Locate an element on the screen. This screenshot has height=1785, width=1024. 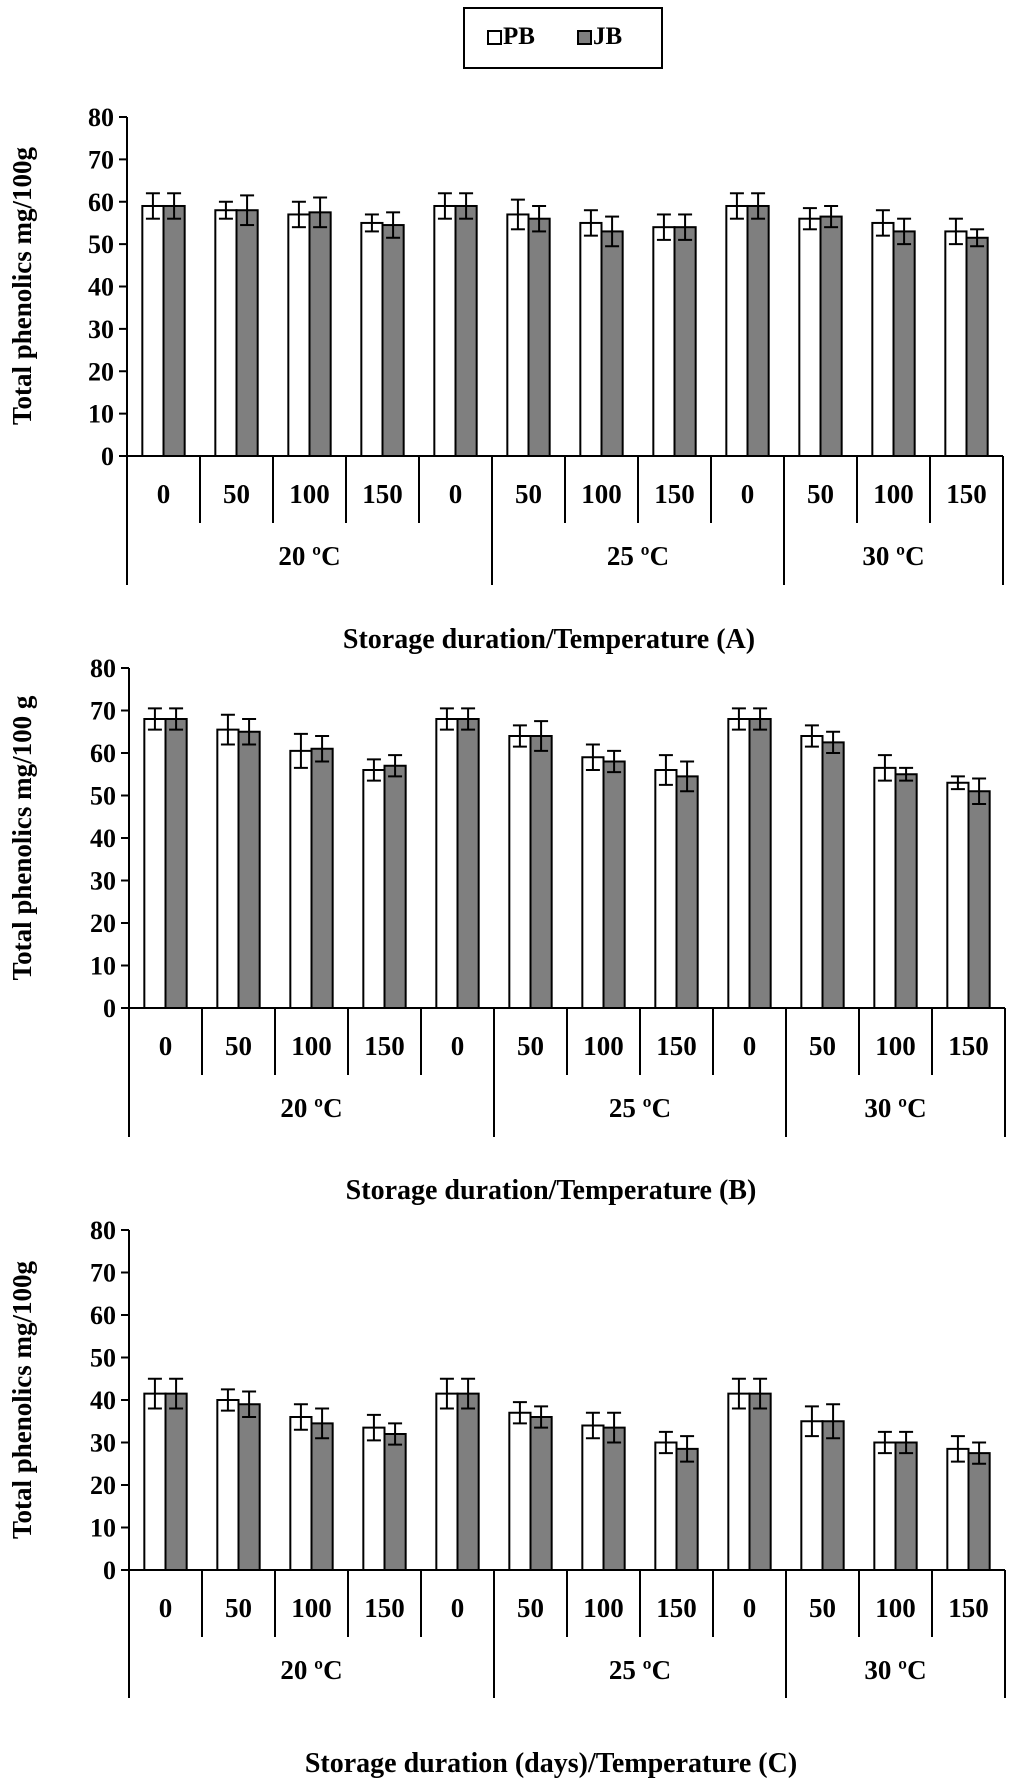
y-tick-label: 10 is located at coordinates (103, 1528).